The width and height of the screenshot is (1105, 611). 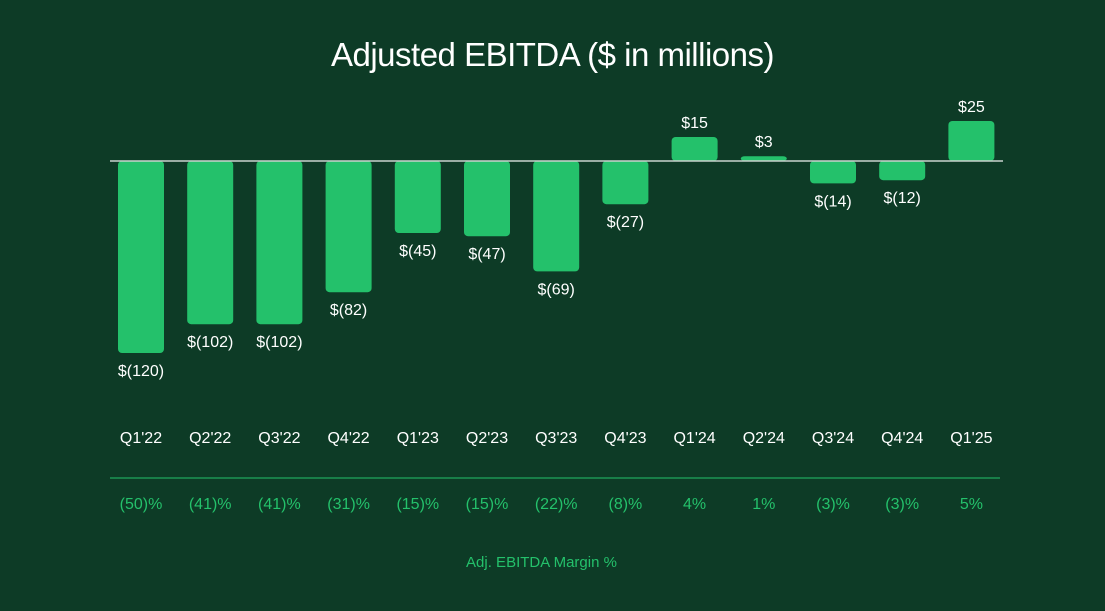 I want to click on category-label-q3-24: Q3'24, so click(x=833, y=438).